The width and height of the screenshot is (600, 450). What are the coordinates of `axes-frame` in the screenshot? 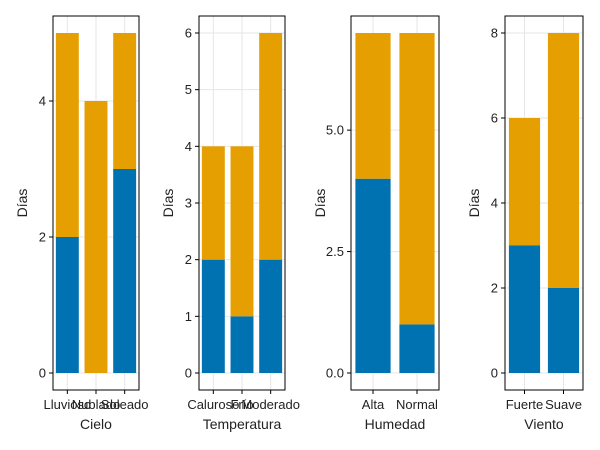 It's located at (395, 203).